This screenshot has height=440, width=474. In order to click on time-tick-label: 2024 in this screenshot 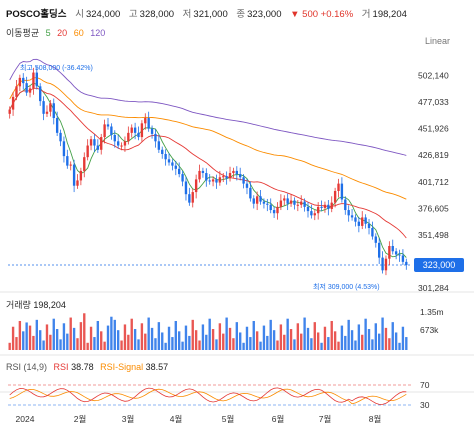, I will do `click(25, 419)`.